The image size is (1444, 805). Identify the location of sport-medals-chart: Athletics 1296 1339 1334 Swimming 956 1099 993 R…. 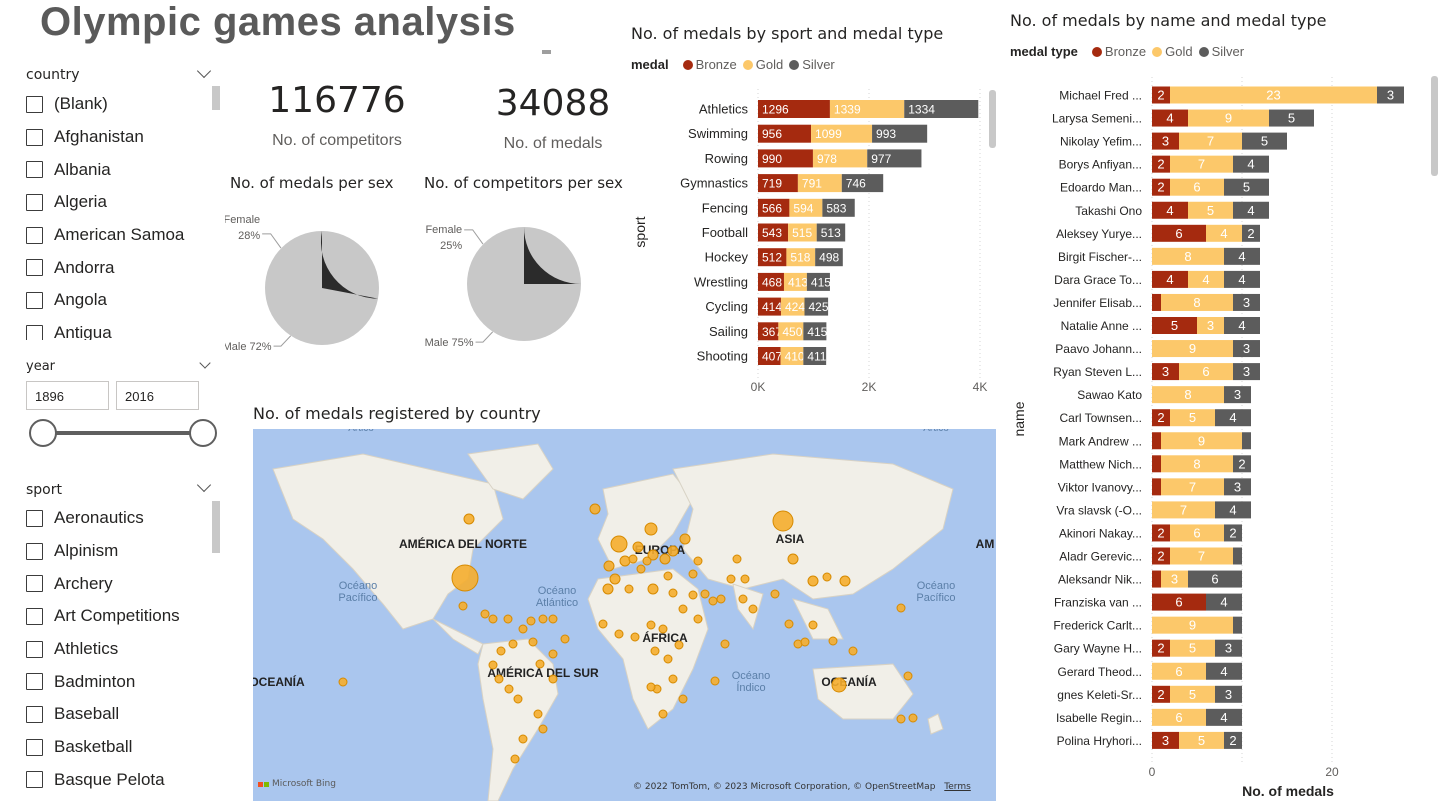
(813, 242).